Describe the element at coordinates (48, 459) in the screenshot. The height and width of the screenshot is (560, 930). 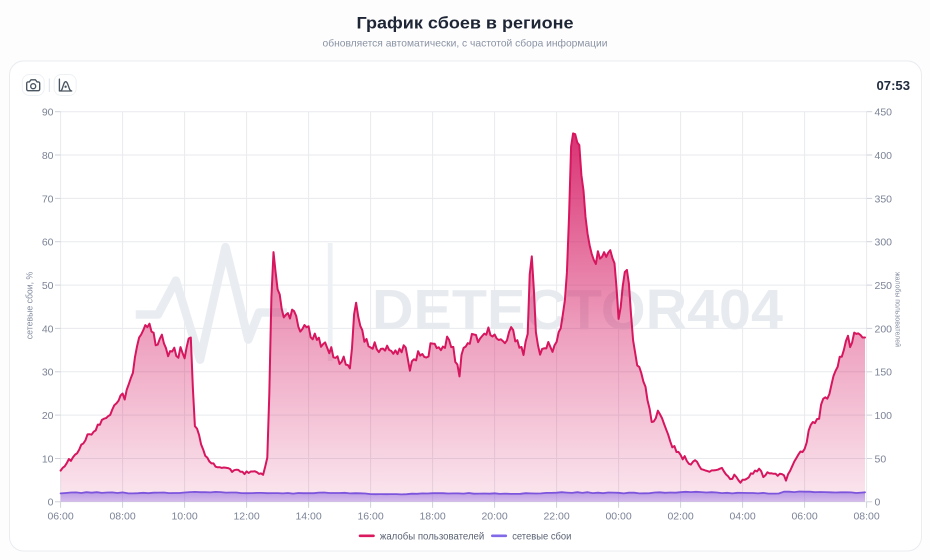
I see `svg-text: 10` at that location.